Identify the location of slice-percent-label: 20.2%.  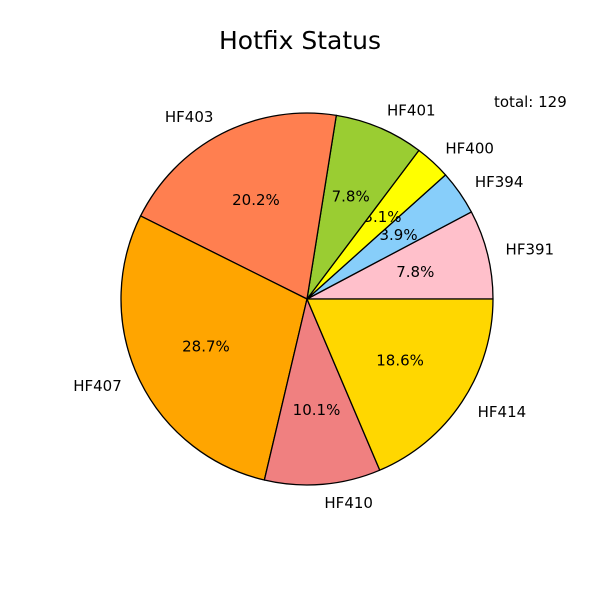
(256, 200).